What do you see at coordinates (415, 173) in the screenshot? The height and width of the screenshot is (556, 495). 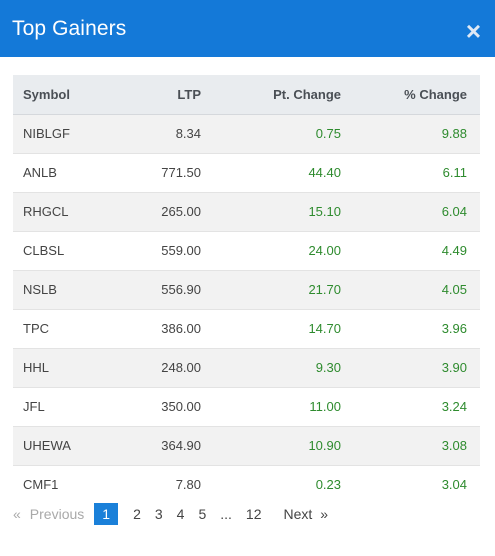 I see `cell-pct-change: 6.11` at bounding box center [415, 173].